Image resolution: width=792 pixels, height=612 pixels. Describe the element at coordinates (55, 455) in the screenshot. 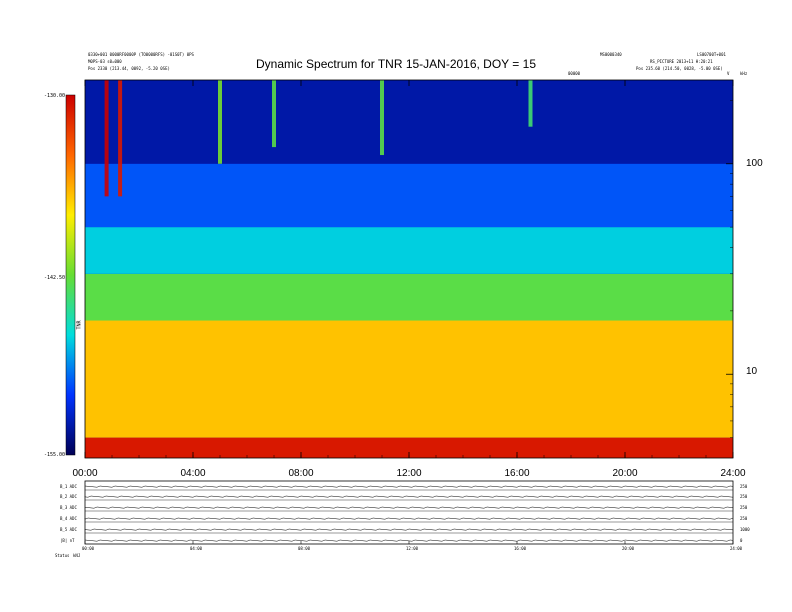

I see `colorbar-label-bottom: -155.00` at that location.